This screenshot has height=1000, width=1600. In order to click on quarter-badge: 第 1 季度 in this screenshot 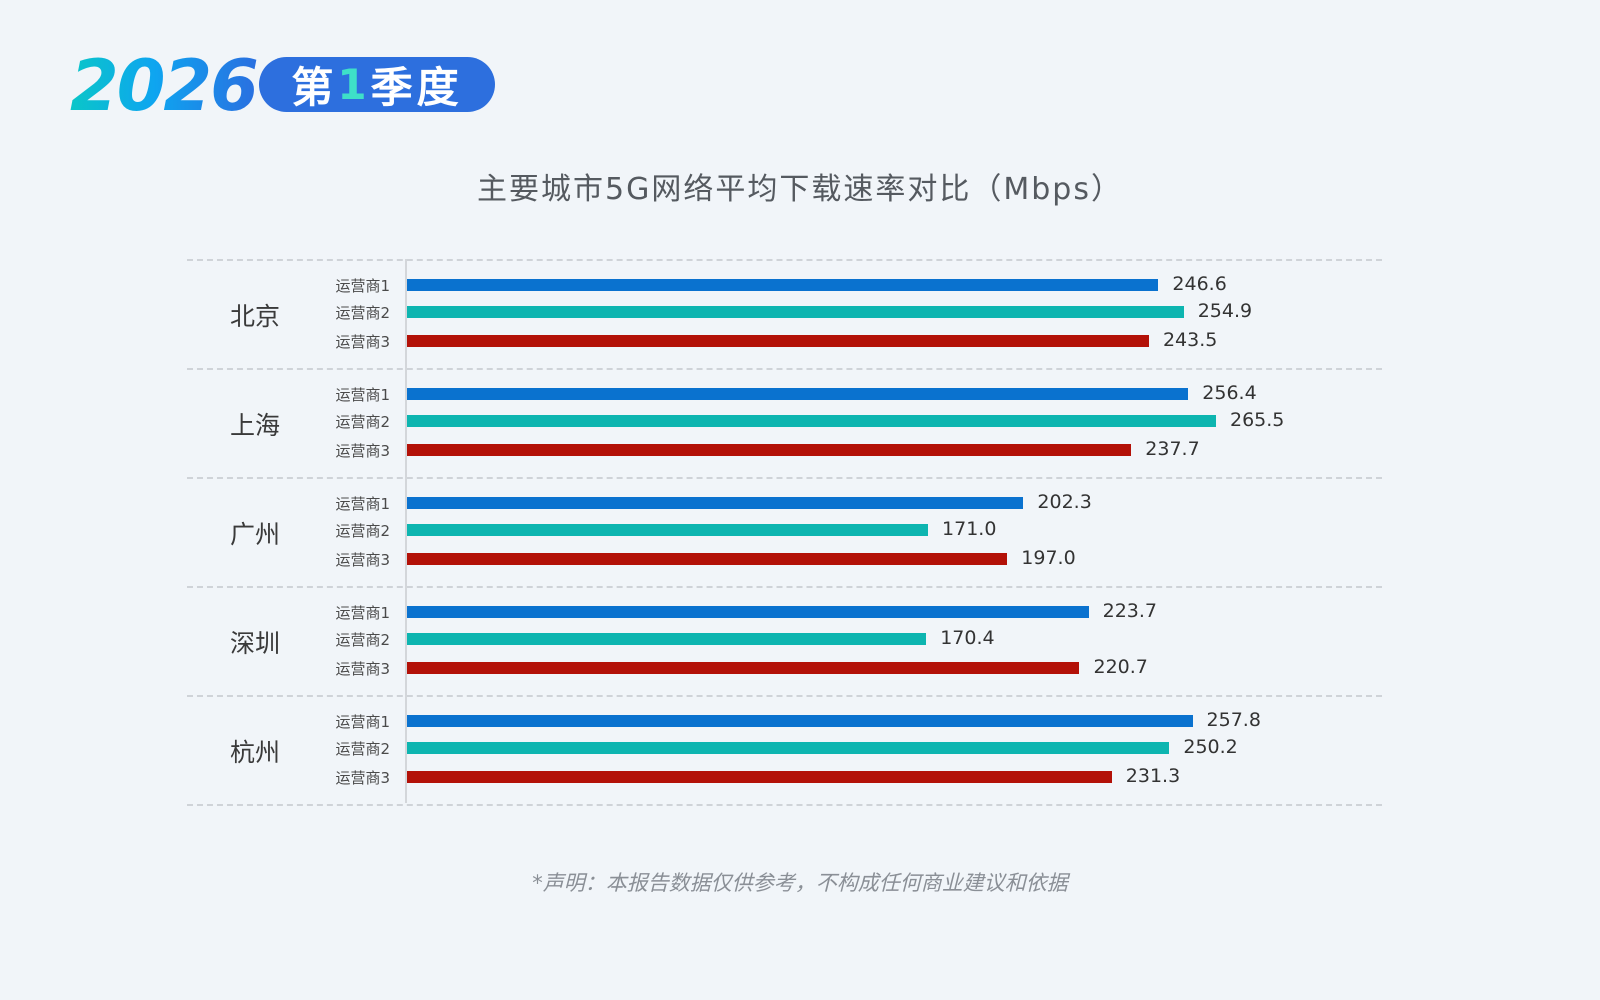, I will do `click(377, 84)`.